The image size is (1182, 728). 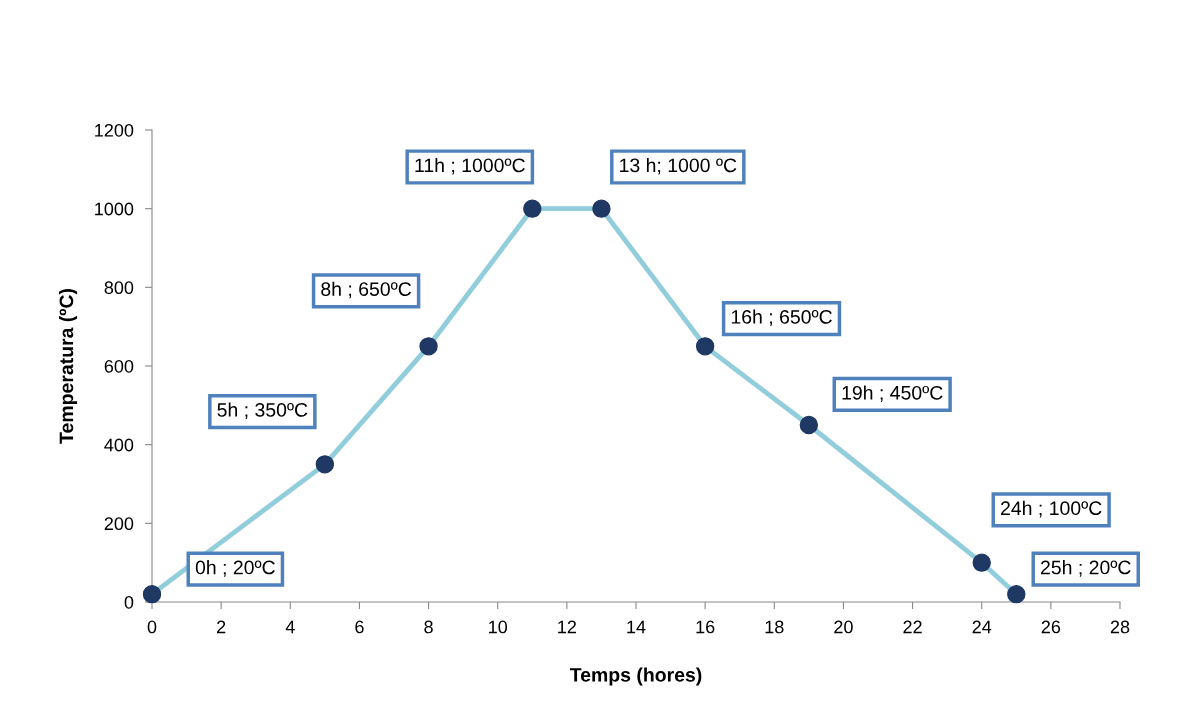 I want to click on x-tick-label: 18, so click(x=774, y=627).